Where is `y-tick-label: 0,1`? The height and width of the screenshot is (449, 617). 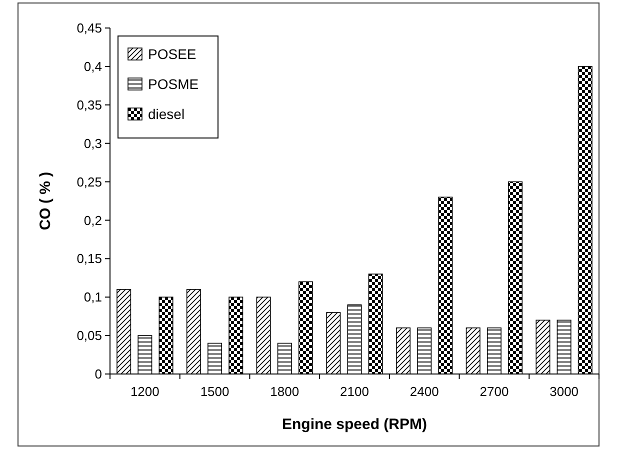
y-tick-label: 0,1 is located at coordinates (93, 297).